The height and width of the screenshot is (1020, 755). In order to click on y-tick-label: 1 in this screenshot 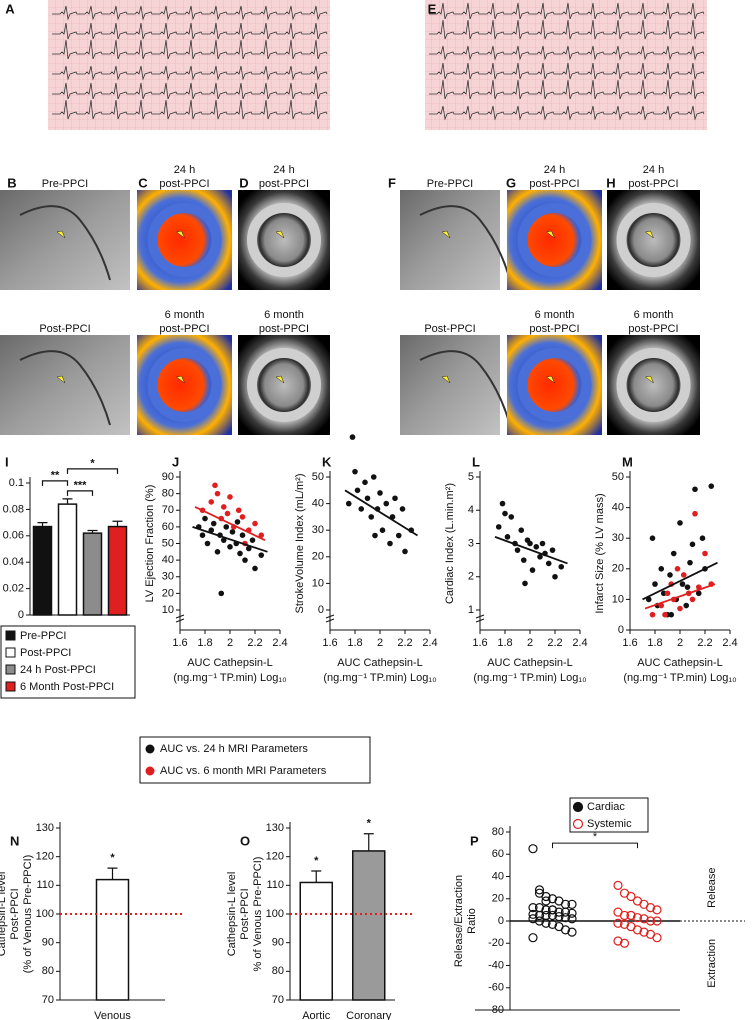, I will do `click(471, 610)`.